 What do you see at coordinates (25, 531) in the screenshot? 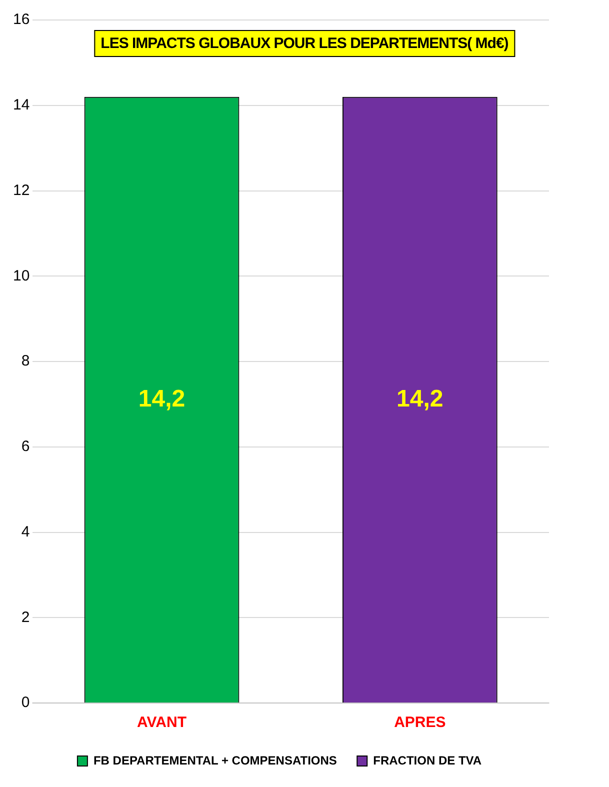
I see `y-tick-label: 4` at bounding box center [25, 531].